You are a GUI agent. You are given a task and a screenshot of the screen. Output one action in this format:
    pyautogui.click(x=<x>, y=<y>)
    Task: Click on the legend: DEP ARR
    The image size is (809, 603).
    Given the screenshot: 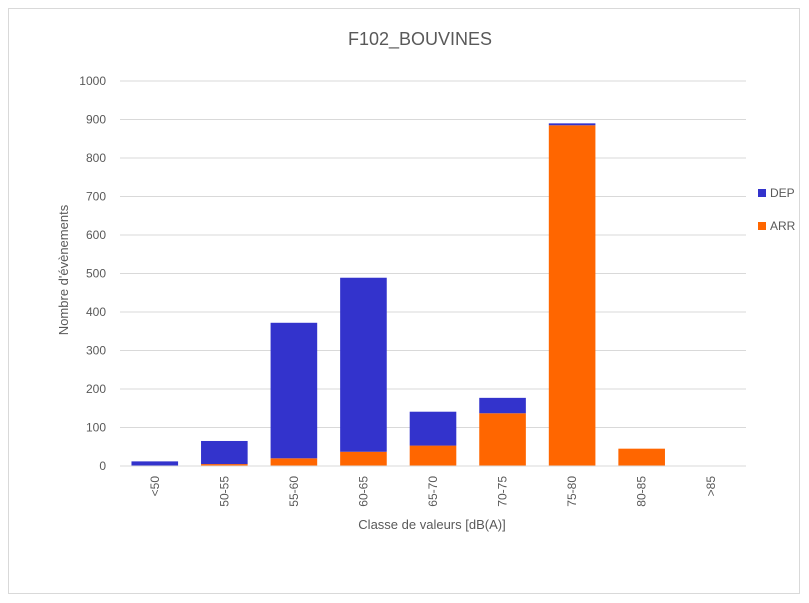 What is the action you would take?
    pyautogui.click(x=777, y=209)
    